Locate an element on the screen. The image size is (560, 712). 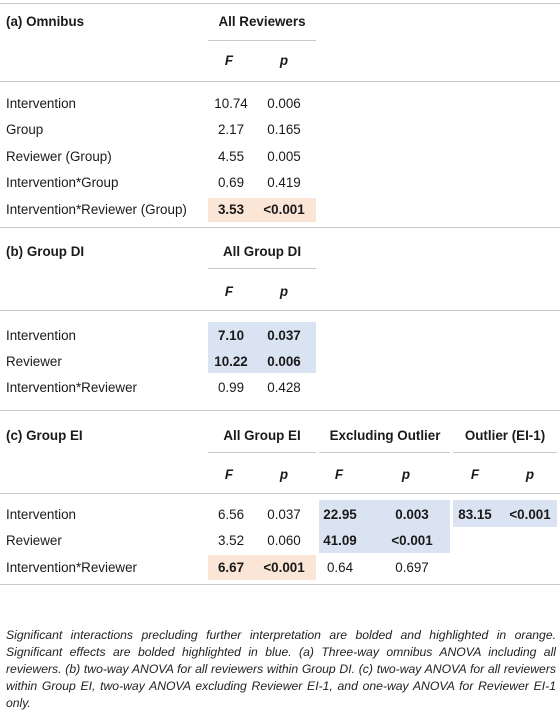
highlight-blue-di is located at coordinates (262, 347).